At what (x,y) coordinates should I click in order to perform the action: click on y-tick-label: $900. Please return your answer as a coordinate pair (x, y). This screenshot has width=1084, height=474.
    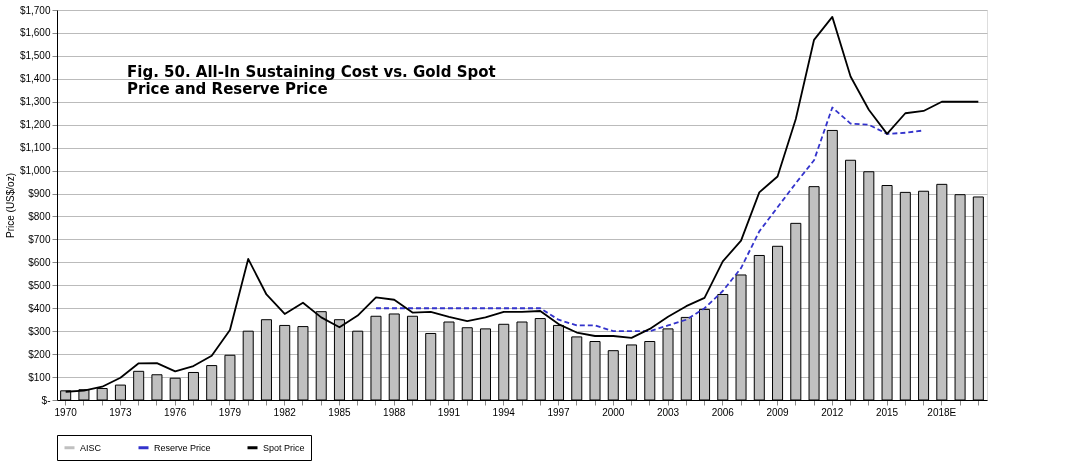
    Looking at the image, I should click on (39, 194).